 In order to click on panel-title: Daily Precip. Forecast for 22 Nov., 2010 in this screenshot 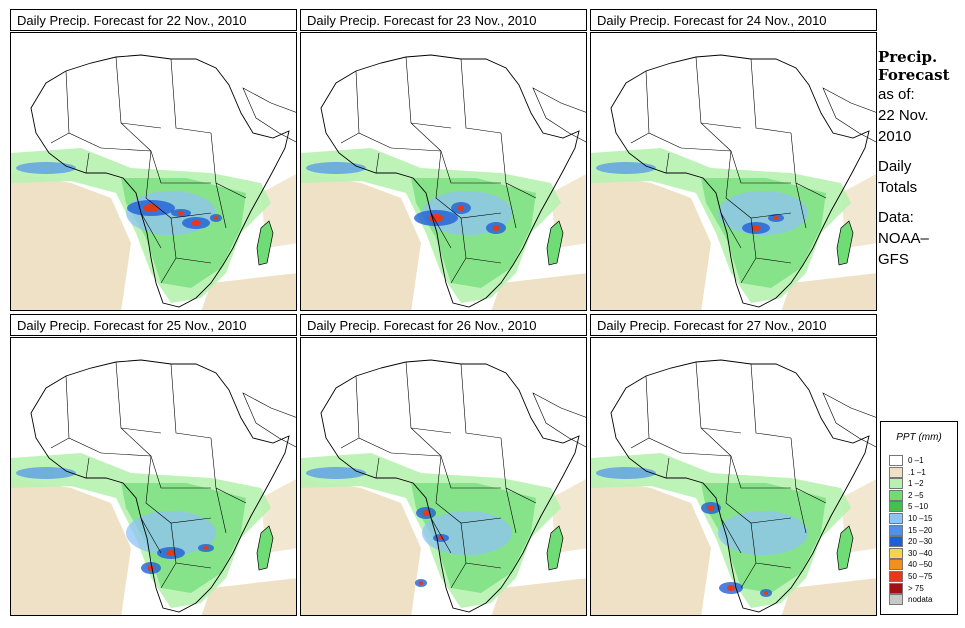, I will do `click(153, 20)`.